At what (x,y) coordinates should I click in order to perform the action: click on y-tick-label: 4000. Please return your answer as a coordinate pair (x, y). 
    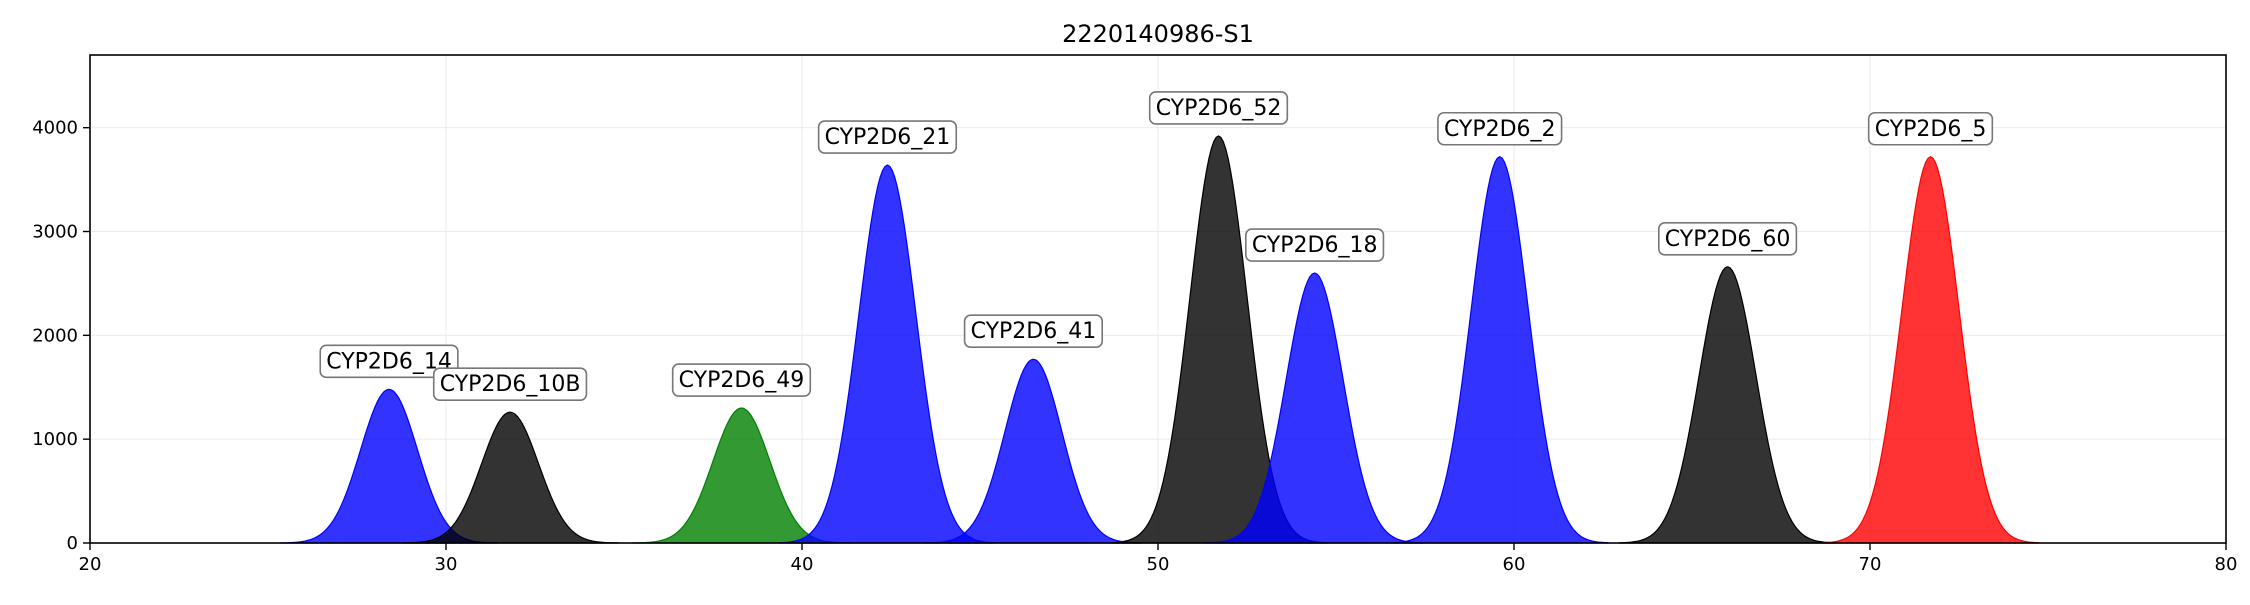
    Looking at the image, I should click on (55, 128).